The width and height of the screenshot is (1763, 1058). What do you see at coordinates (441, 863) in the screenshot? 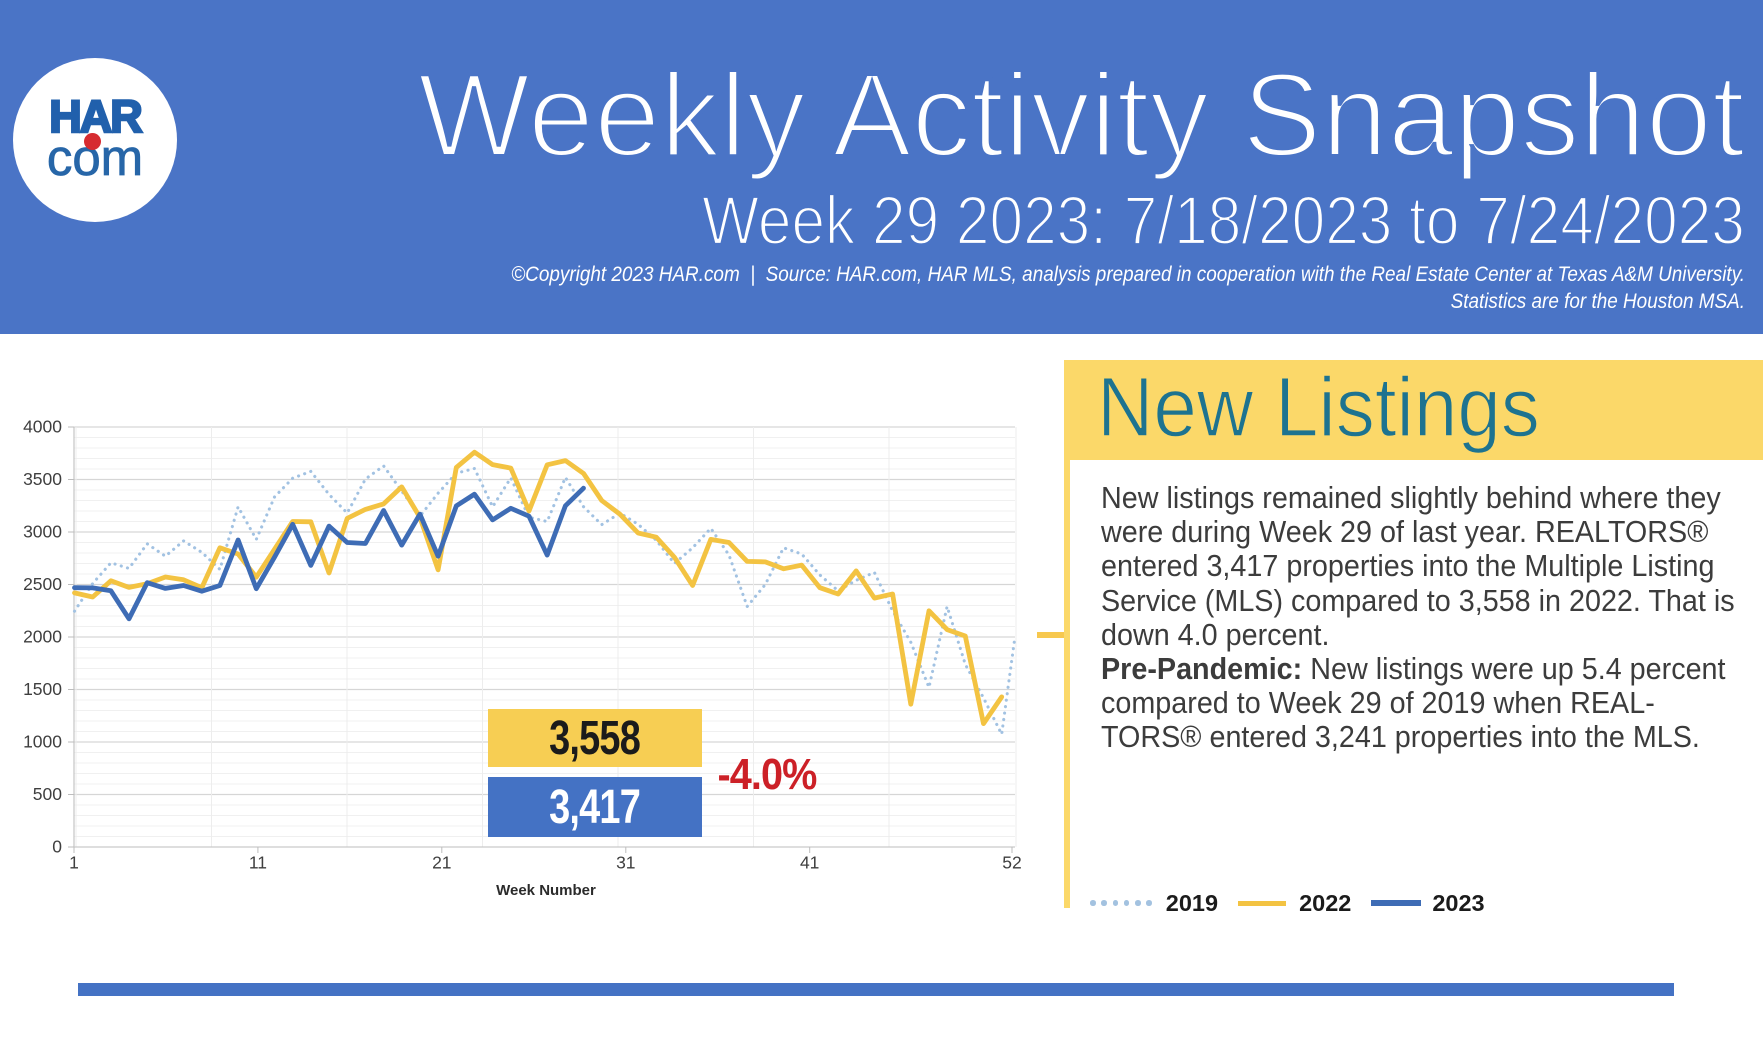
I see `svg-text: 21` at bounding box center [441, 863].